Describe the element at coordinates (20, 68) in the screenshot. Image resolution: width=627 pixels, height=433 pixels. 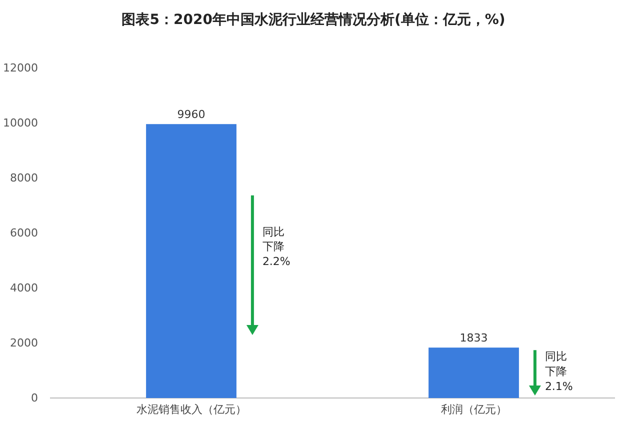
I see `y-tick-label: 12000` at that location.